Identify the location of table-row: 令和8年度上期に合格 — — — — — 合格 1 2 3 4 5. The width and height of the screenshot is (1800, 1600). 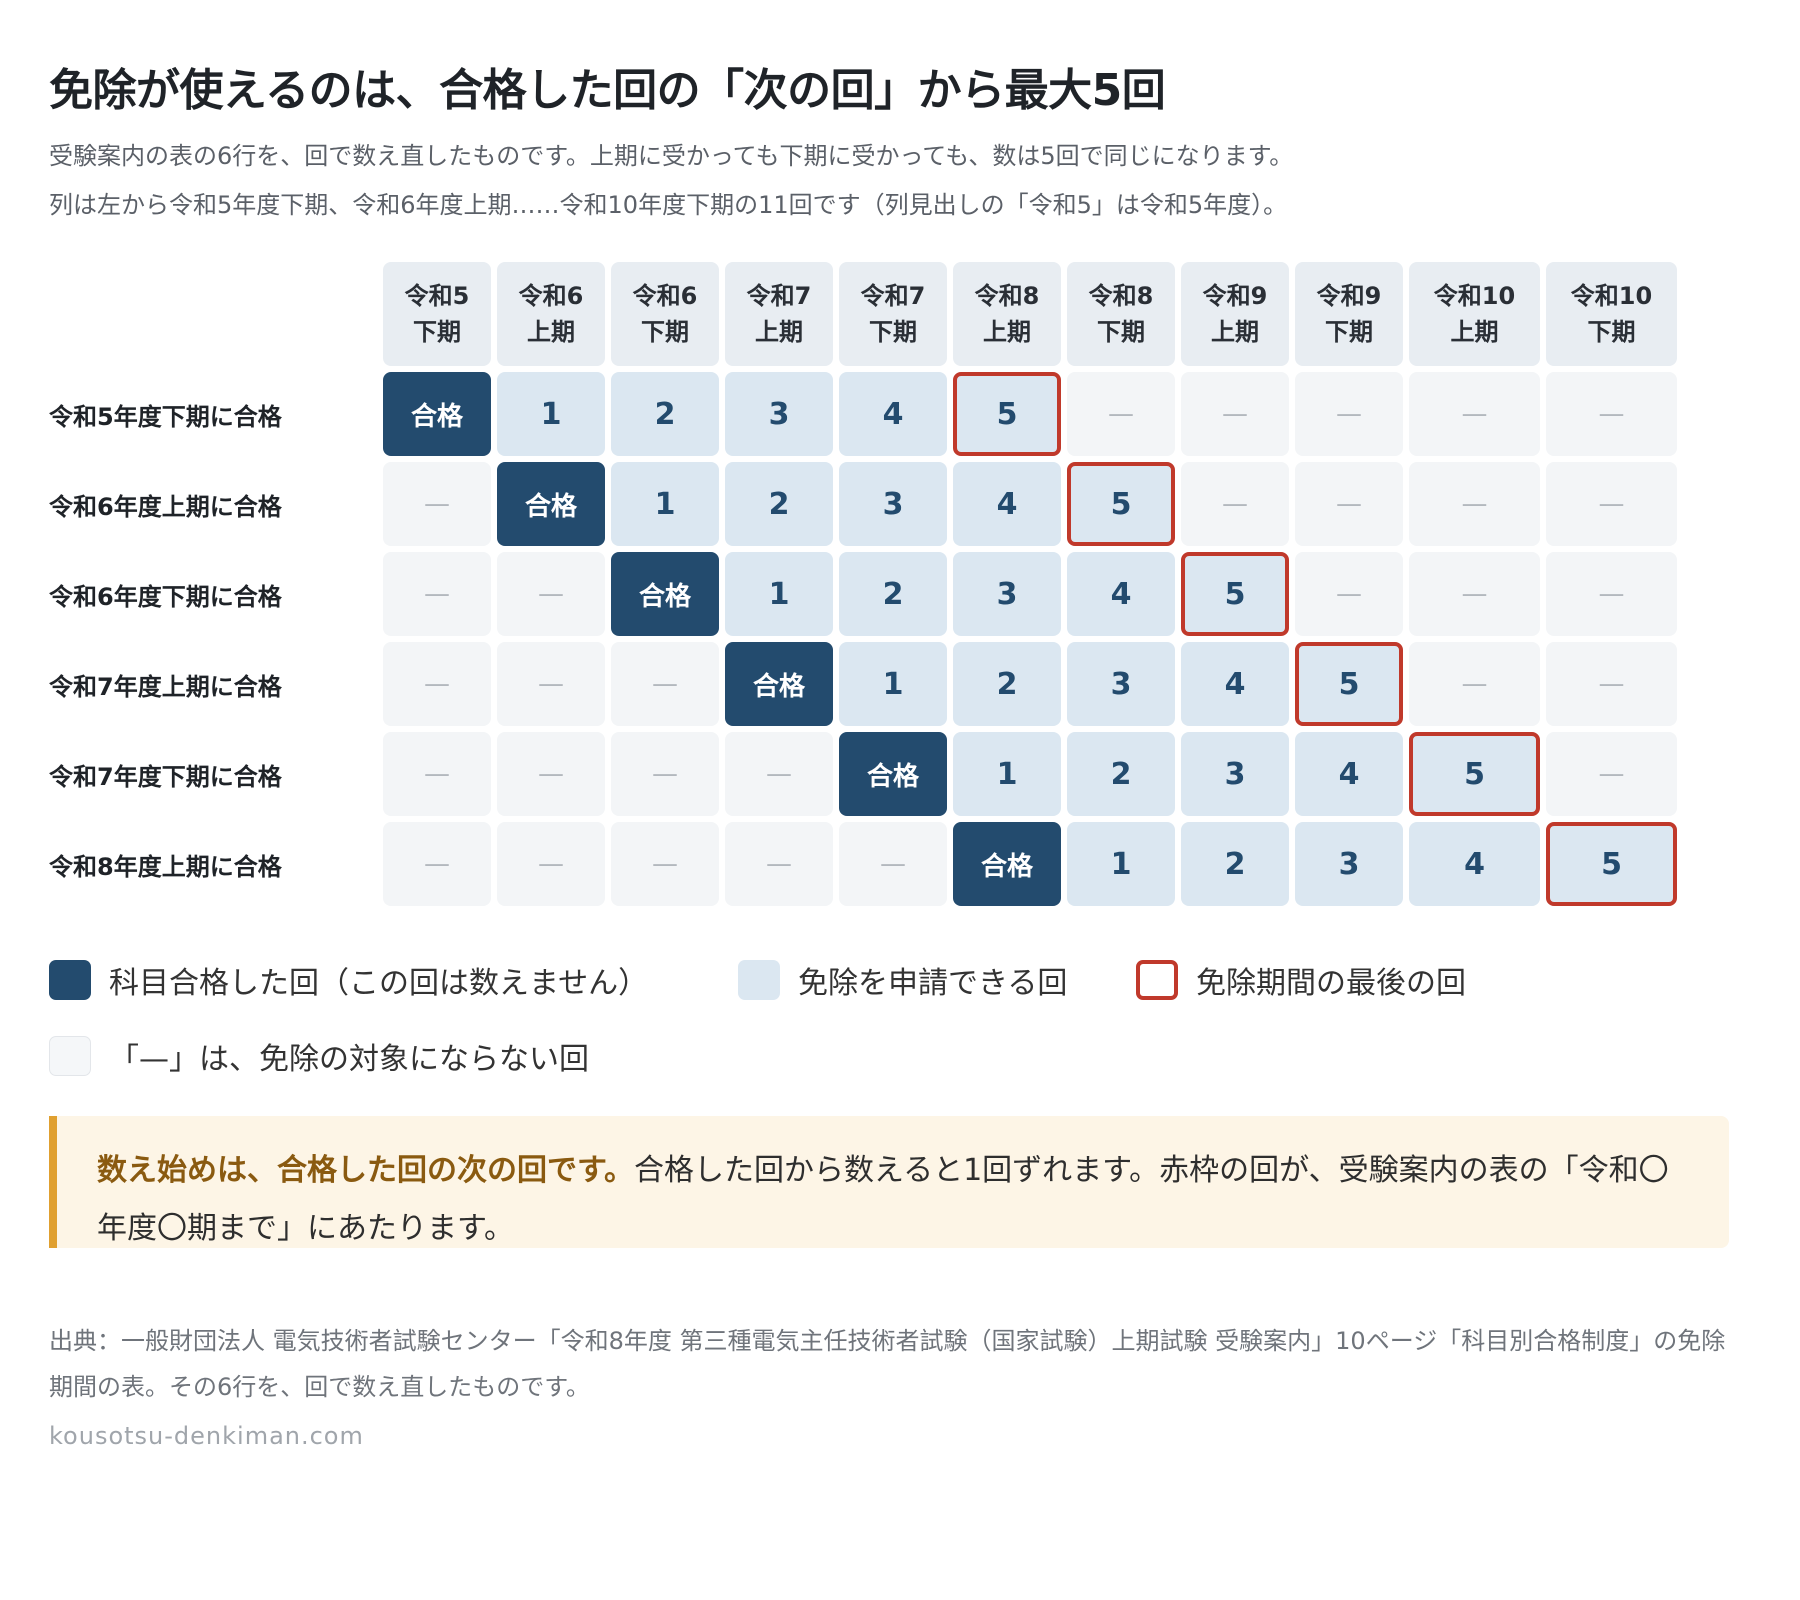
(863, 864).